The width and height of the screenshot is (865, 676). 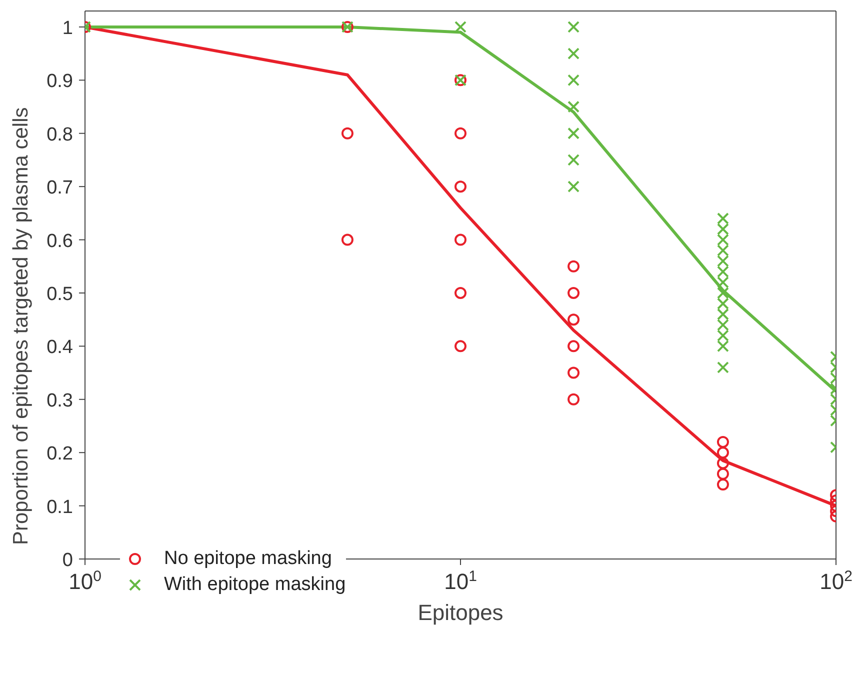 What do you see at coordinates (59, 188) in the screenshot?
I see `y-tick-label: 0.7` at bounding box center [59, 188].